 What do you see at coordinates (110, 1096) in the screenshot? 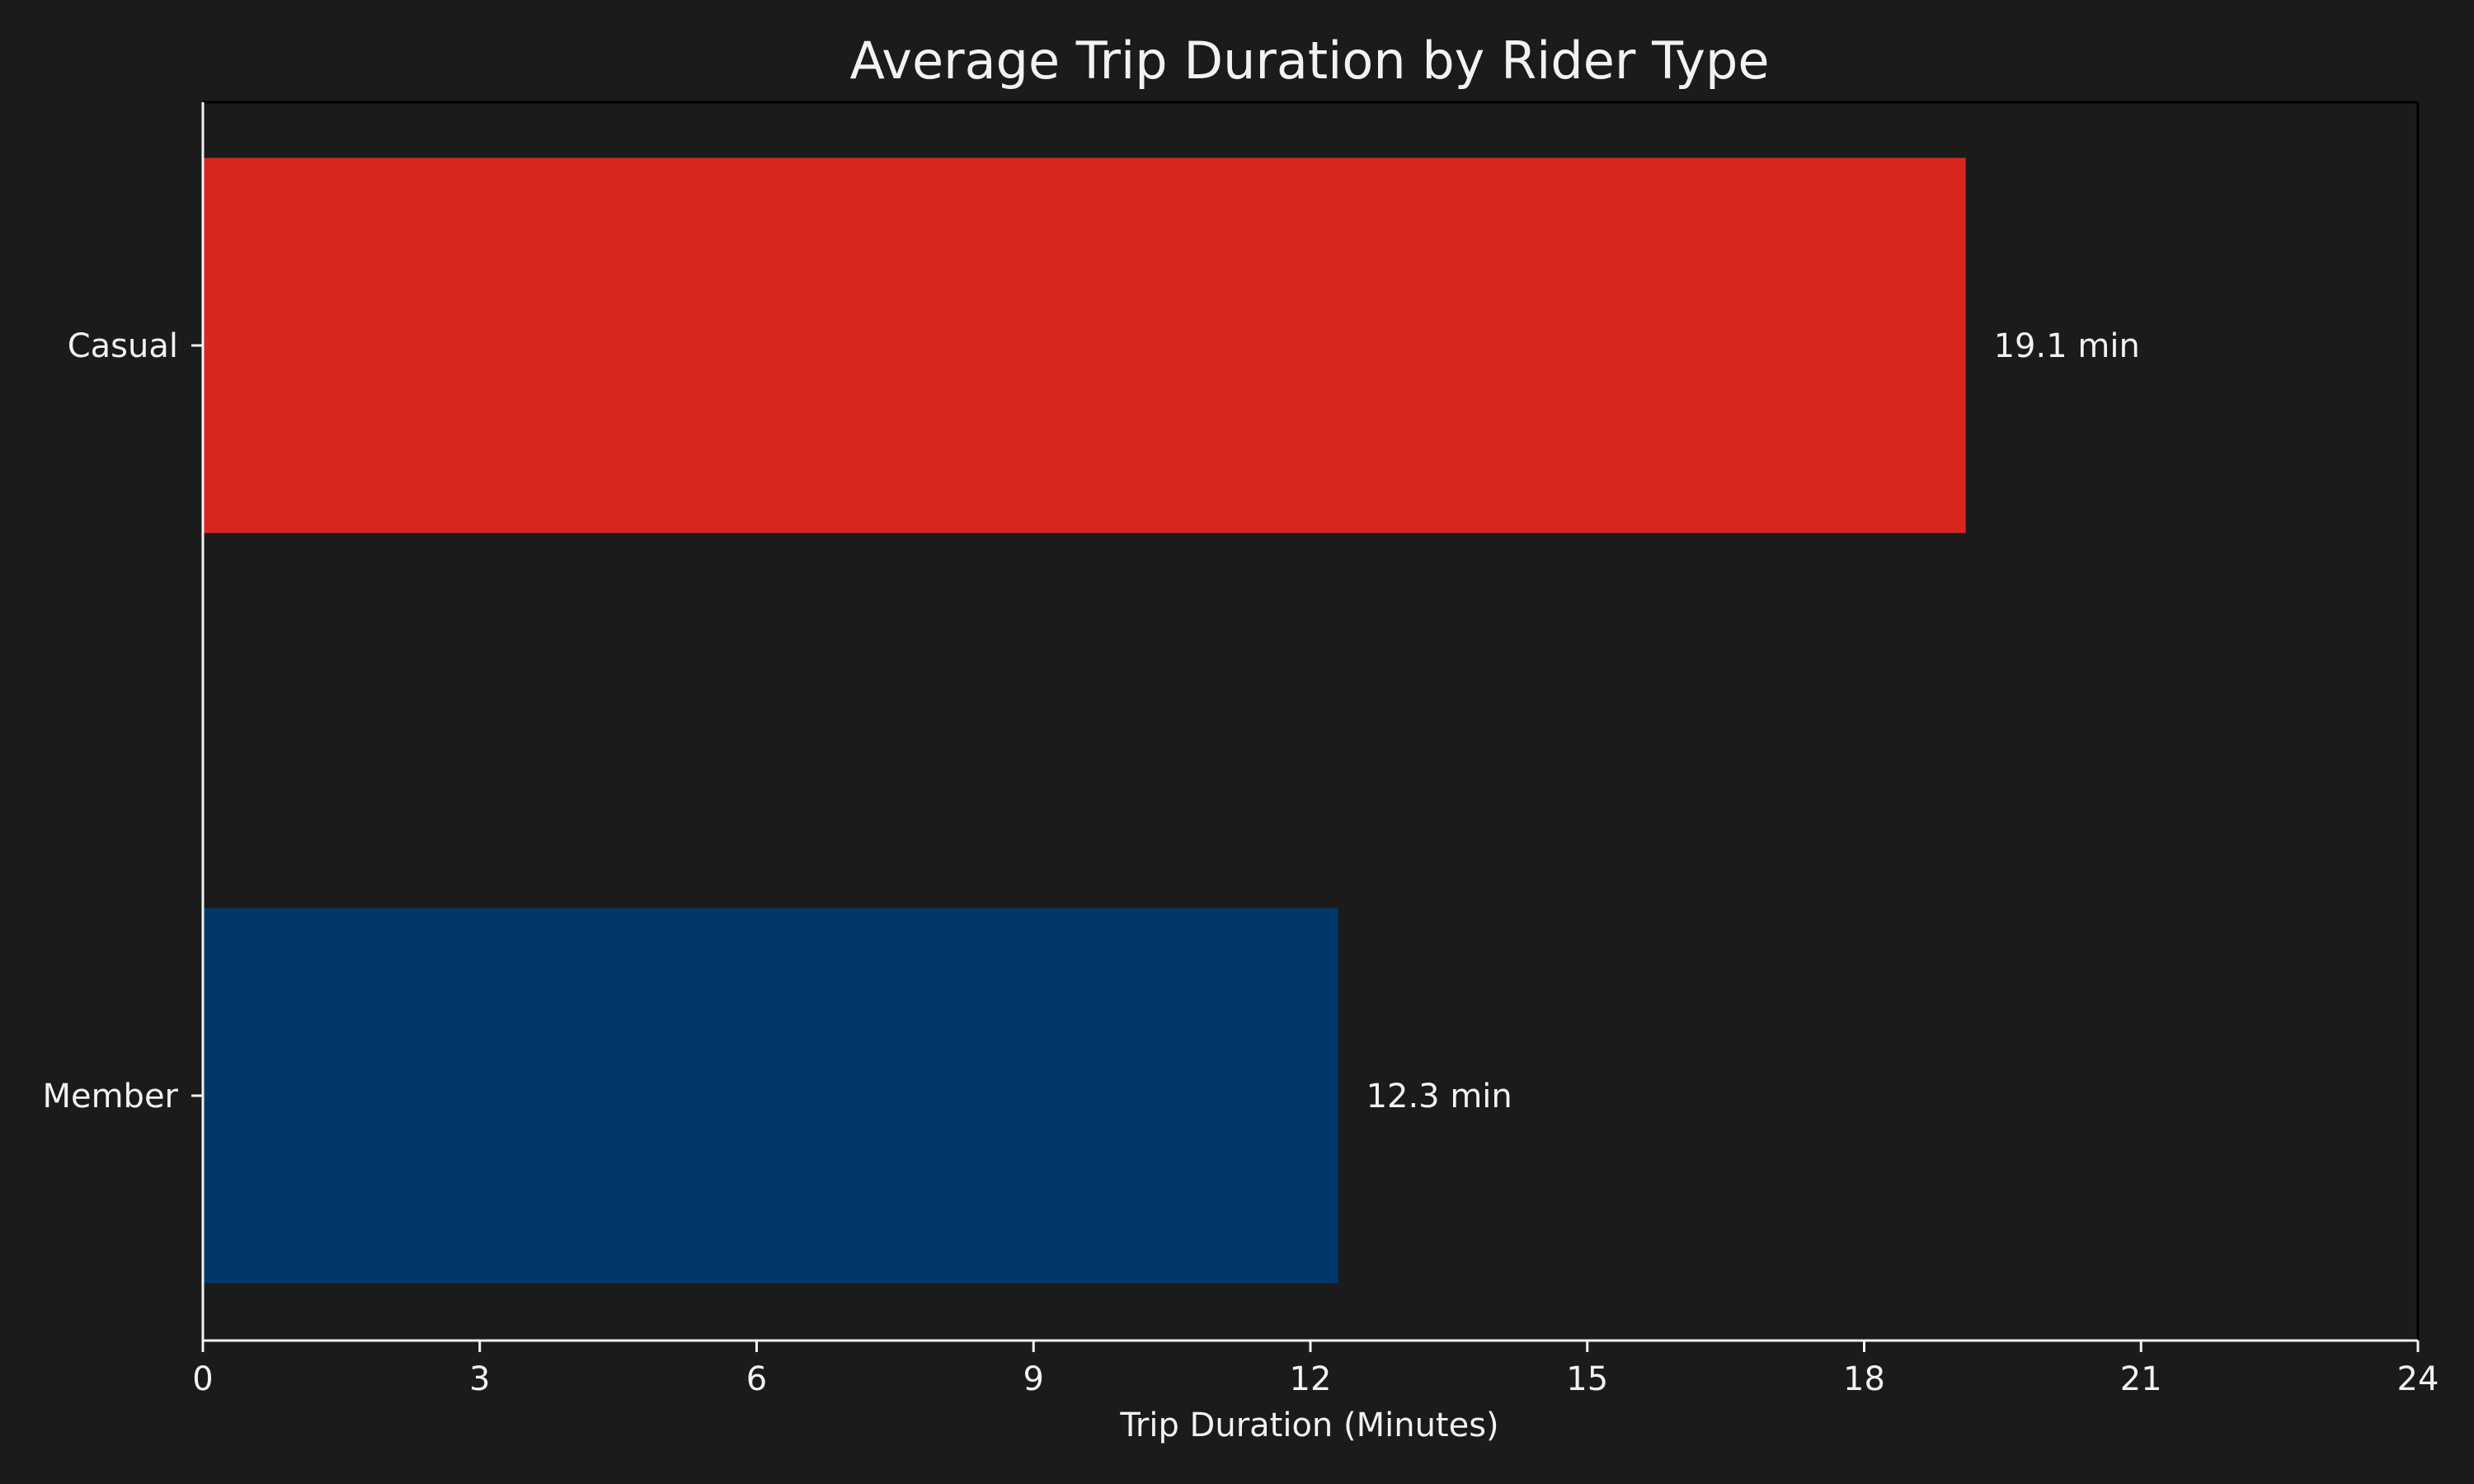
I see `y-tick-label-member: Member` at bounding box center [110, 1096].